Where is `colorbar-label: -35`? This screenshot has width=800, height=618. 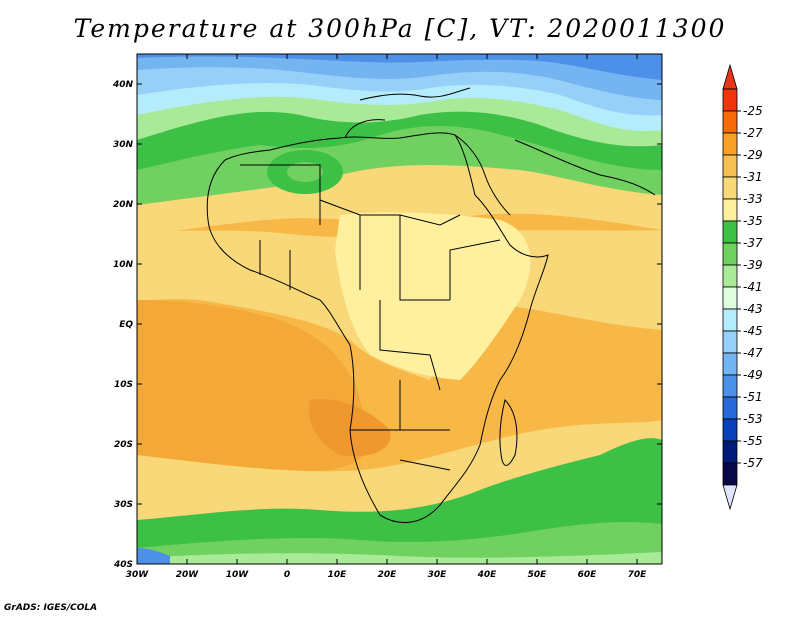
colorbar-label: -35 is located at coordinates (753, 221).